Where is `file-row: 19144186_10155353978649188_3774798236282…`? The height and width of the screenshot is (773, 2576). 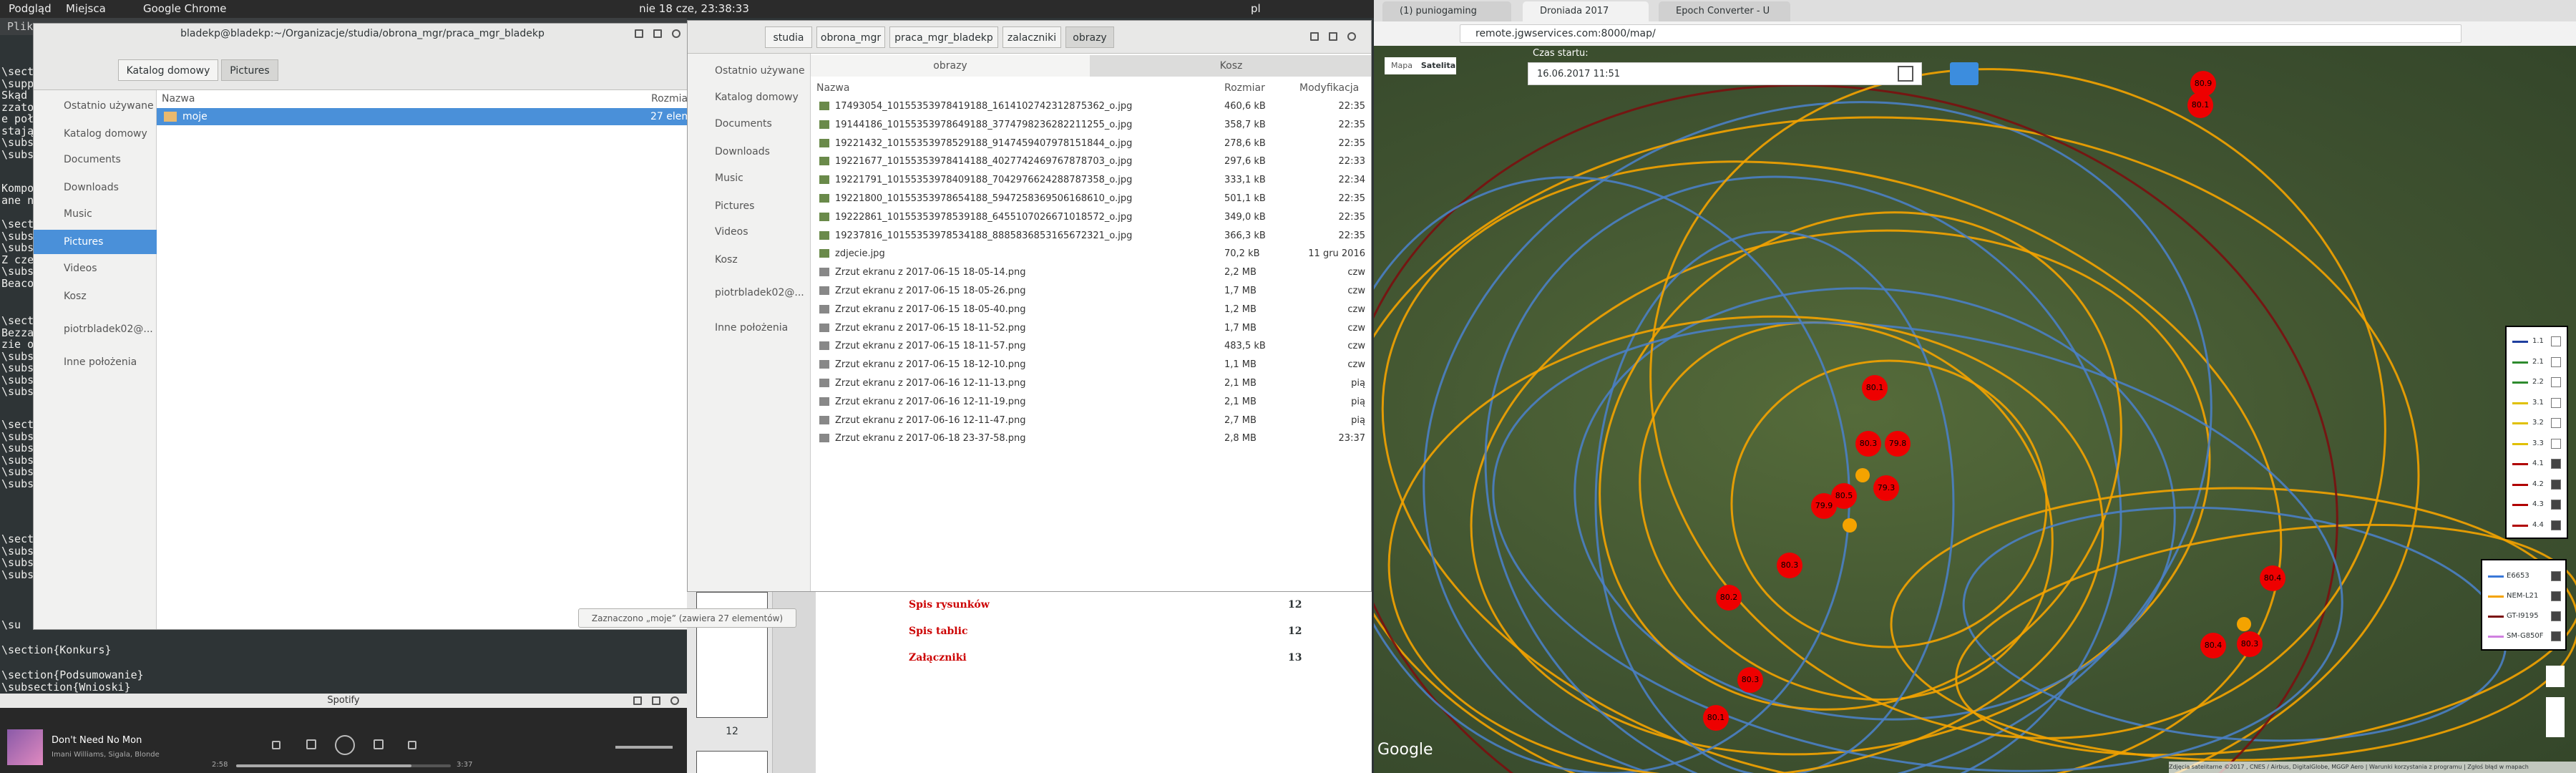
file-row: 19144186_10155353978649188_3774798236282… is located at coordinates (1091, 125).